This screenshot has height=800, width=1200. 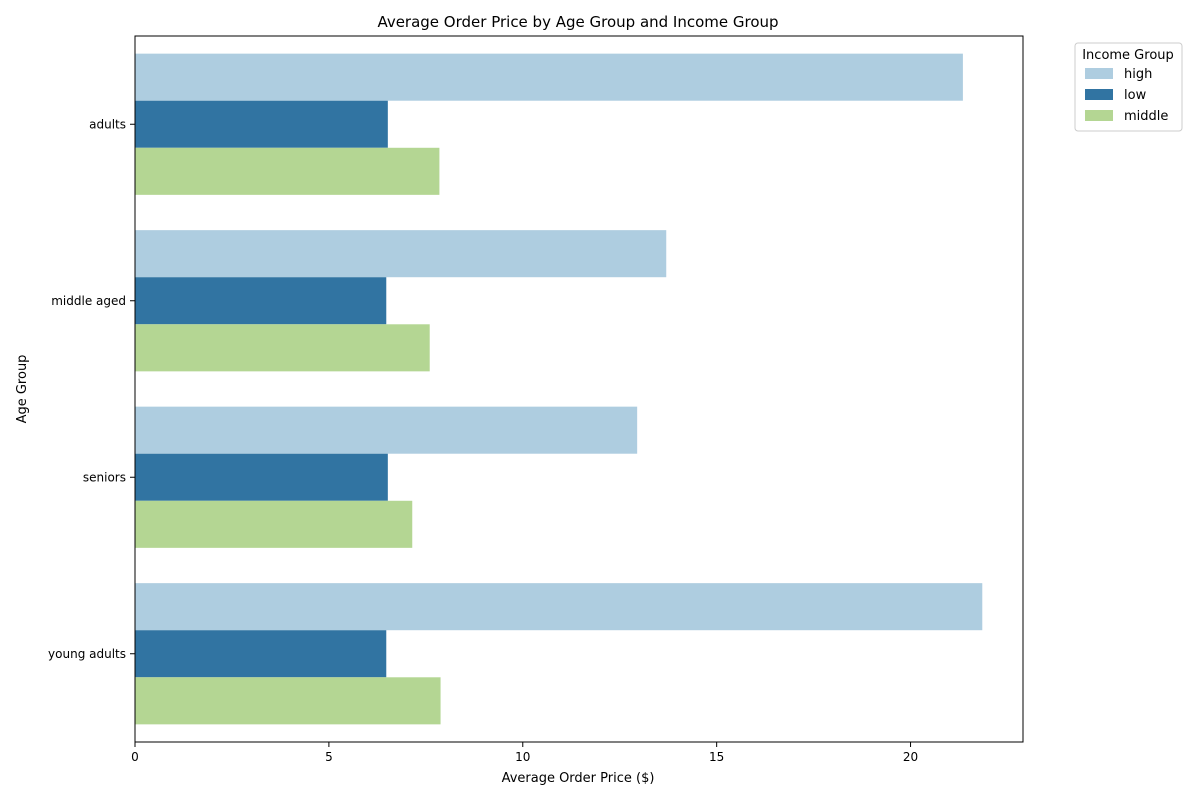 What do you see at coordinates (91, 389) in the screenshot?
I see `y-axis-ticks: adults middle aged seniors young adults` at bounding box center [91, 389].